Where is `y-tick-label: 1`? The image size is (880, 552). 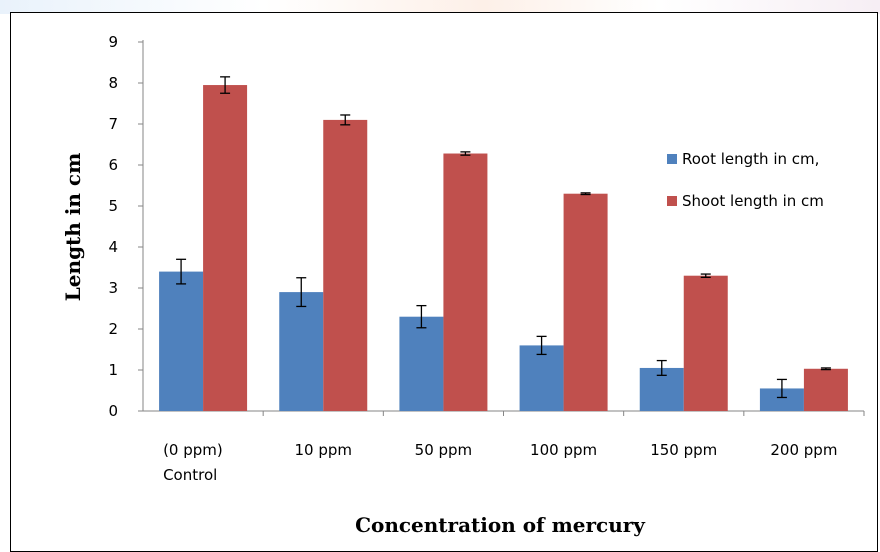 y-tick-label: 1 is located at coordinates (113, 370).